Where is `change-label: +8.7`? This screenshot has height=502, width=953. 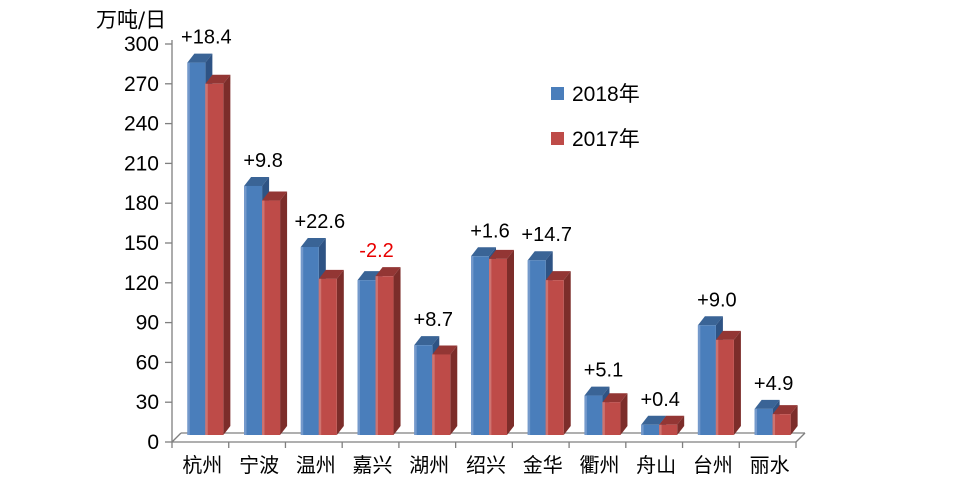
change-label: +8.7 is located at coordinates (433, 320).